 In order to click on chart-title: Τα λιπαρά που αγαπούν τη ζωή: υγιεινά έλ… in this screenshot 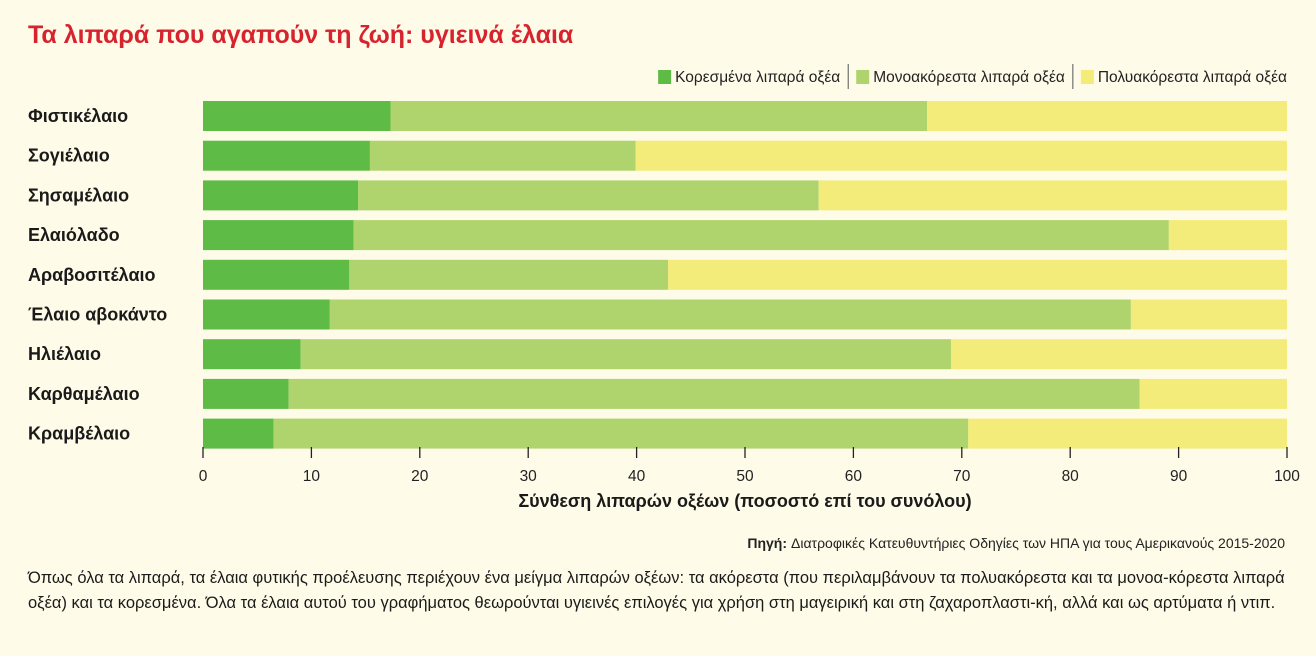, I will do `click(301, 35)`.